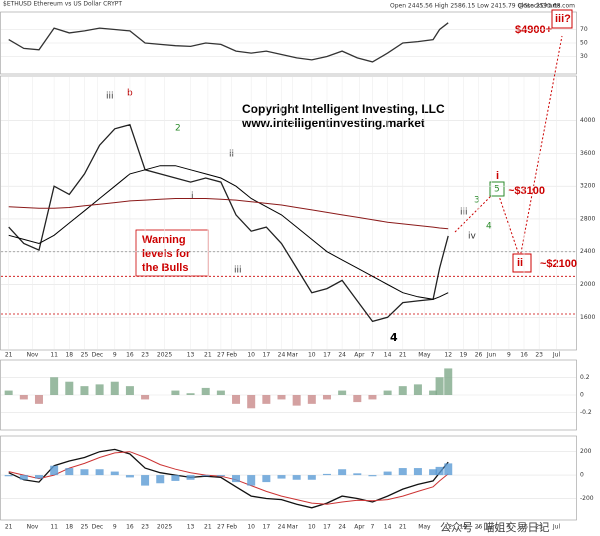  I want to click on x-tick-label: 18, so click(69, 355).